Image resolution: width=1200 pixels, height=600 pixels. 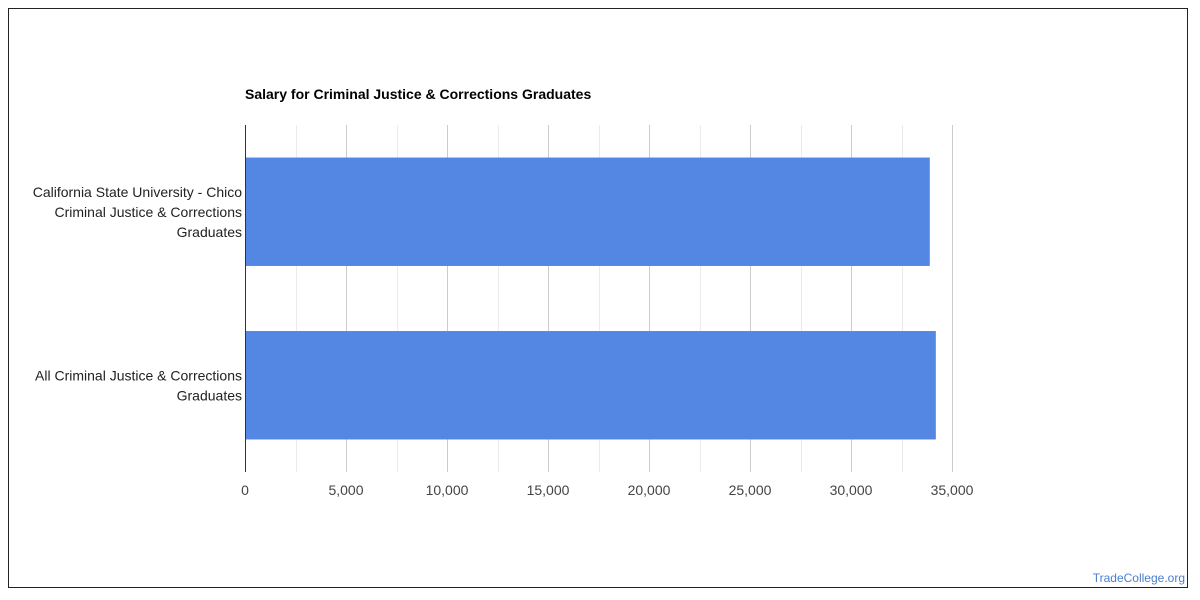 I want to click on category-label-line: All Criminal Justice & Corrections, so click(x=138, y=375).